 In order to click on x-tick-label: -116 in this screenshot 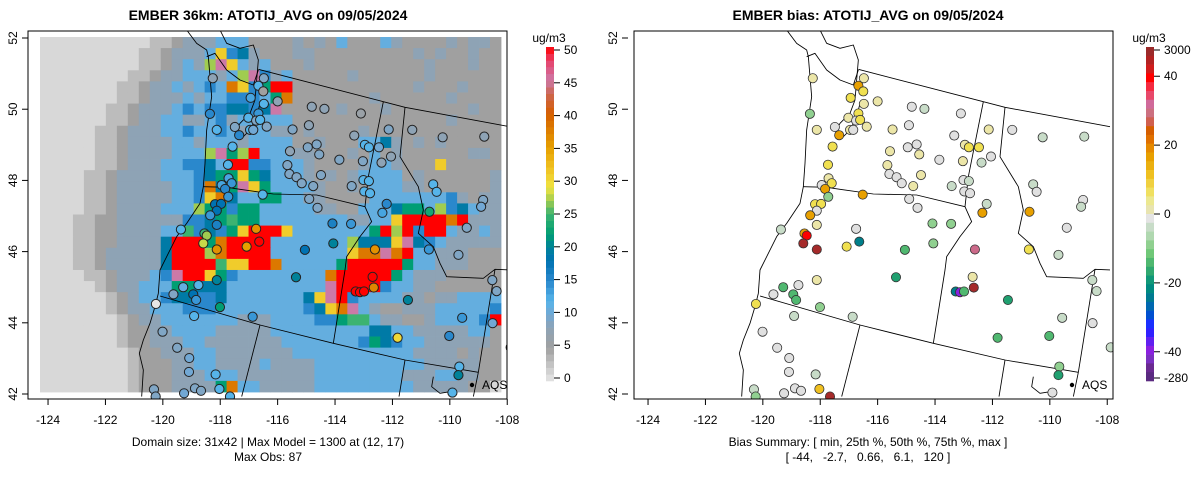, I will do `click(277, 420)`.